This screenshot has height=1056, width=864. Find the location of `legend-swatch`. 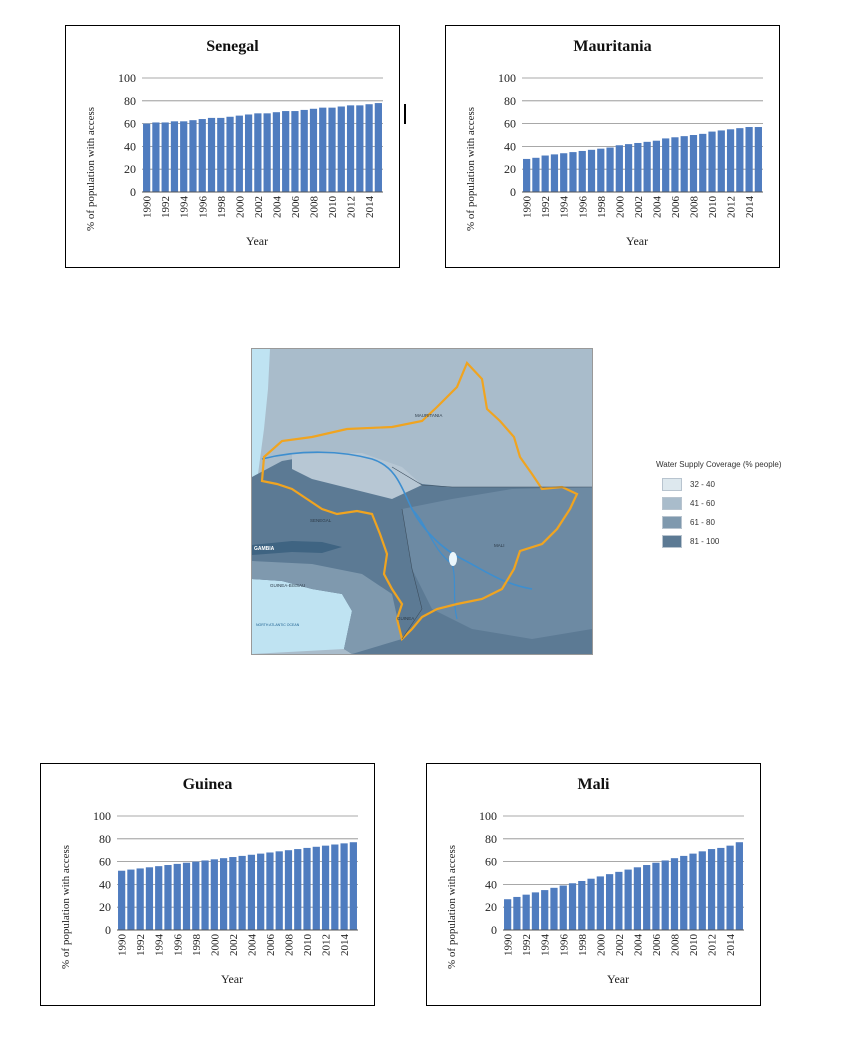

legend-swatch is located at coordinates (672, 503).